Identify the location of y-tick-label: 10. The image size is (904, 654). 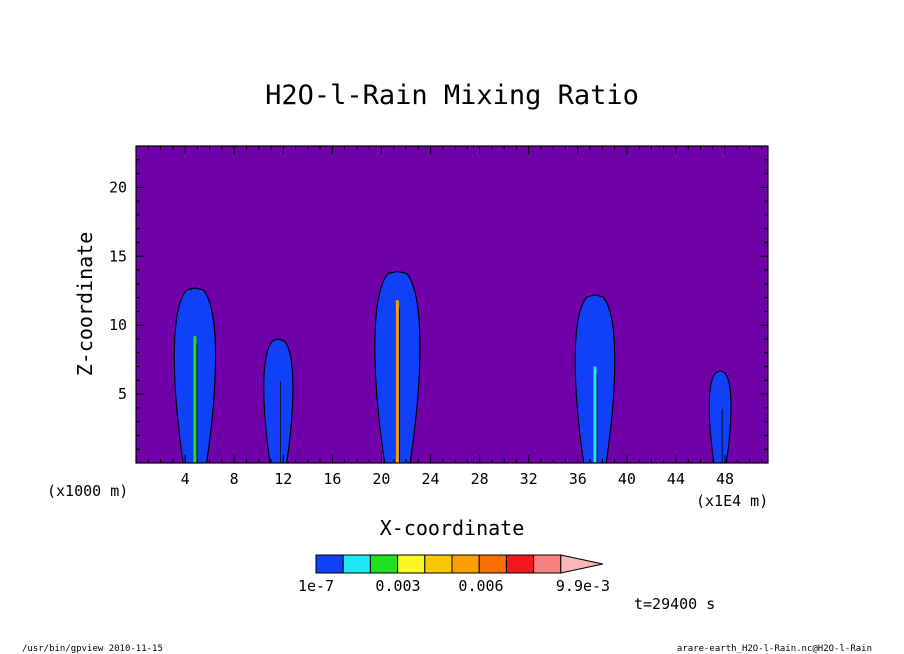
(118, 325).